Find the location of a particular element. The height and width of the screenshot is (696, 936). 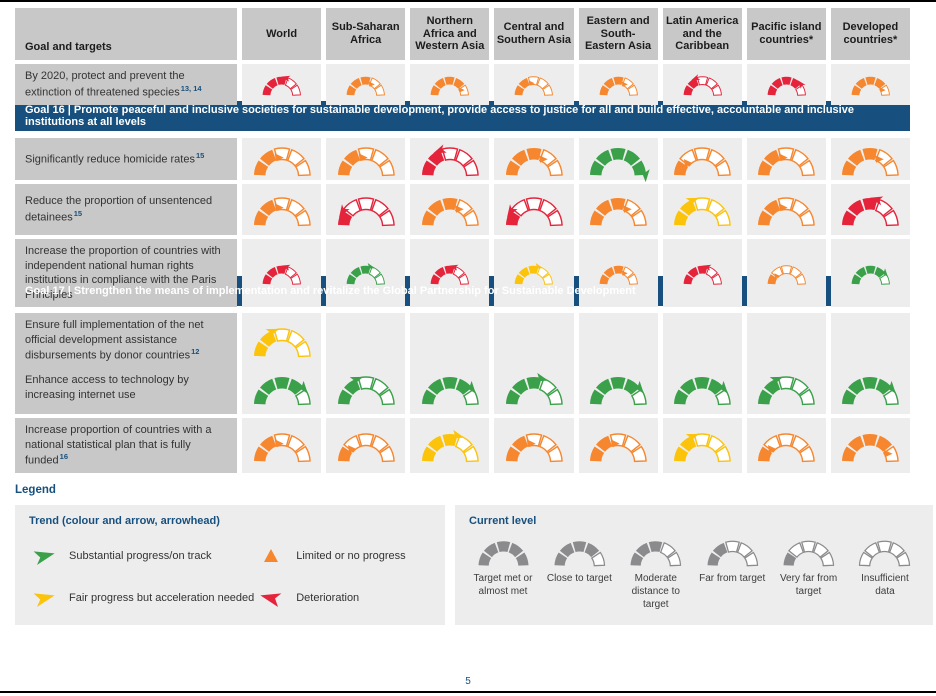

footnote-superscript: 15 is located at coordinates (78, 213).